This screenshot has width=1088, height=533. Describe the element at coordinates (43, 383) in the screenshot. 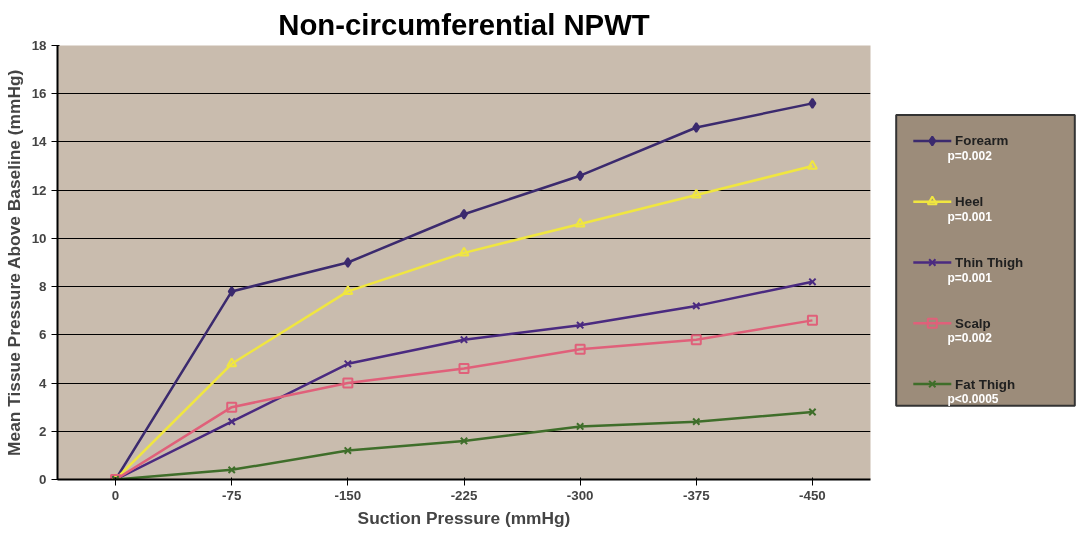

I see `y-tick-label: 4` at that location.